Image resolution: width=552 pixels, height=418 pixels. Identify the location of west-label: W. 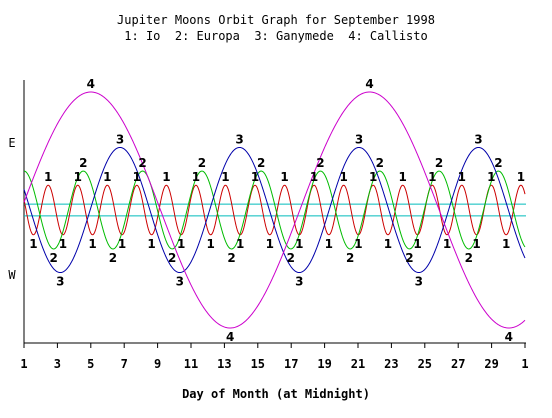
(12, 275).